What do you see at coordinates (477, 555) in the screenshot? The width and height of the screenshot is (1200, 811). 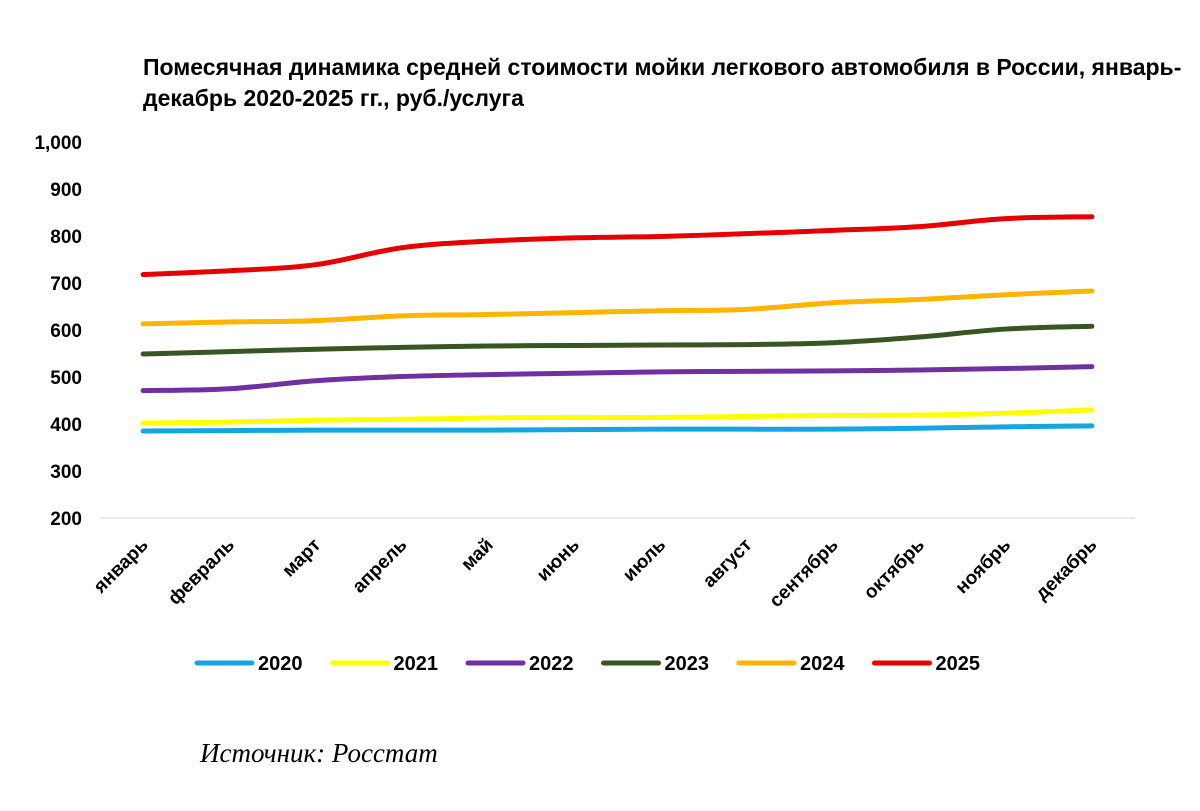 I see `x-tick-label: май` at bounding box center [477, 555].